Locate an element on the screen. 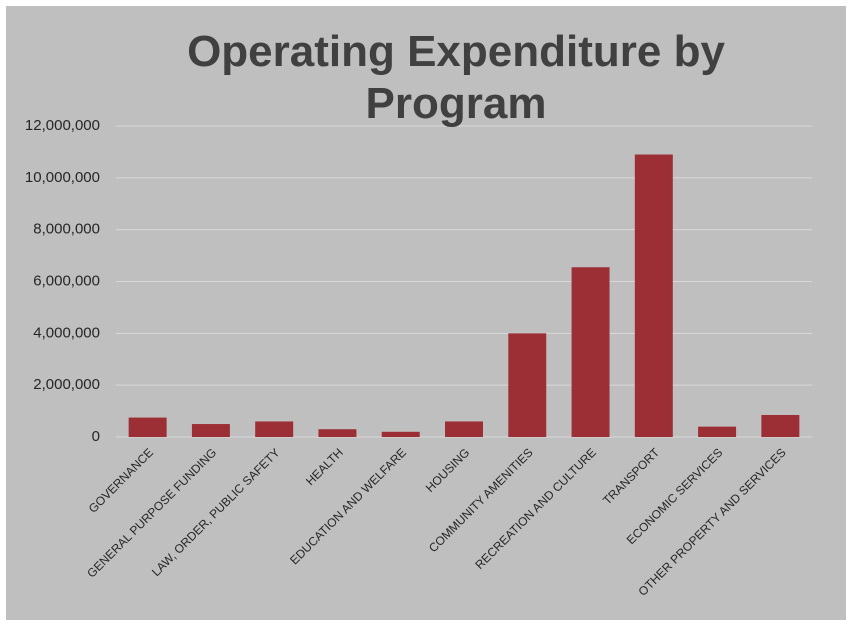 This screenshot has width=852, height=626. x-tick-label: GENERAL PURPOSE FUNDING is located at coordinates (151, 512).